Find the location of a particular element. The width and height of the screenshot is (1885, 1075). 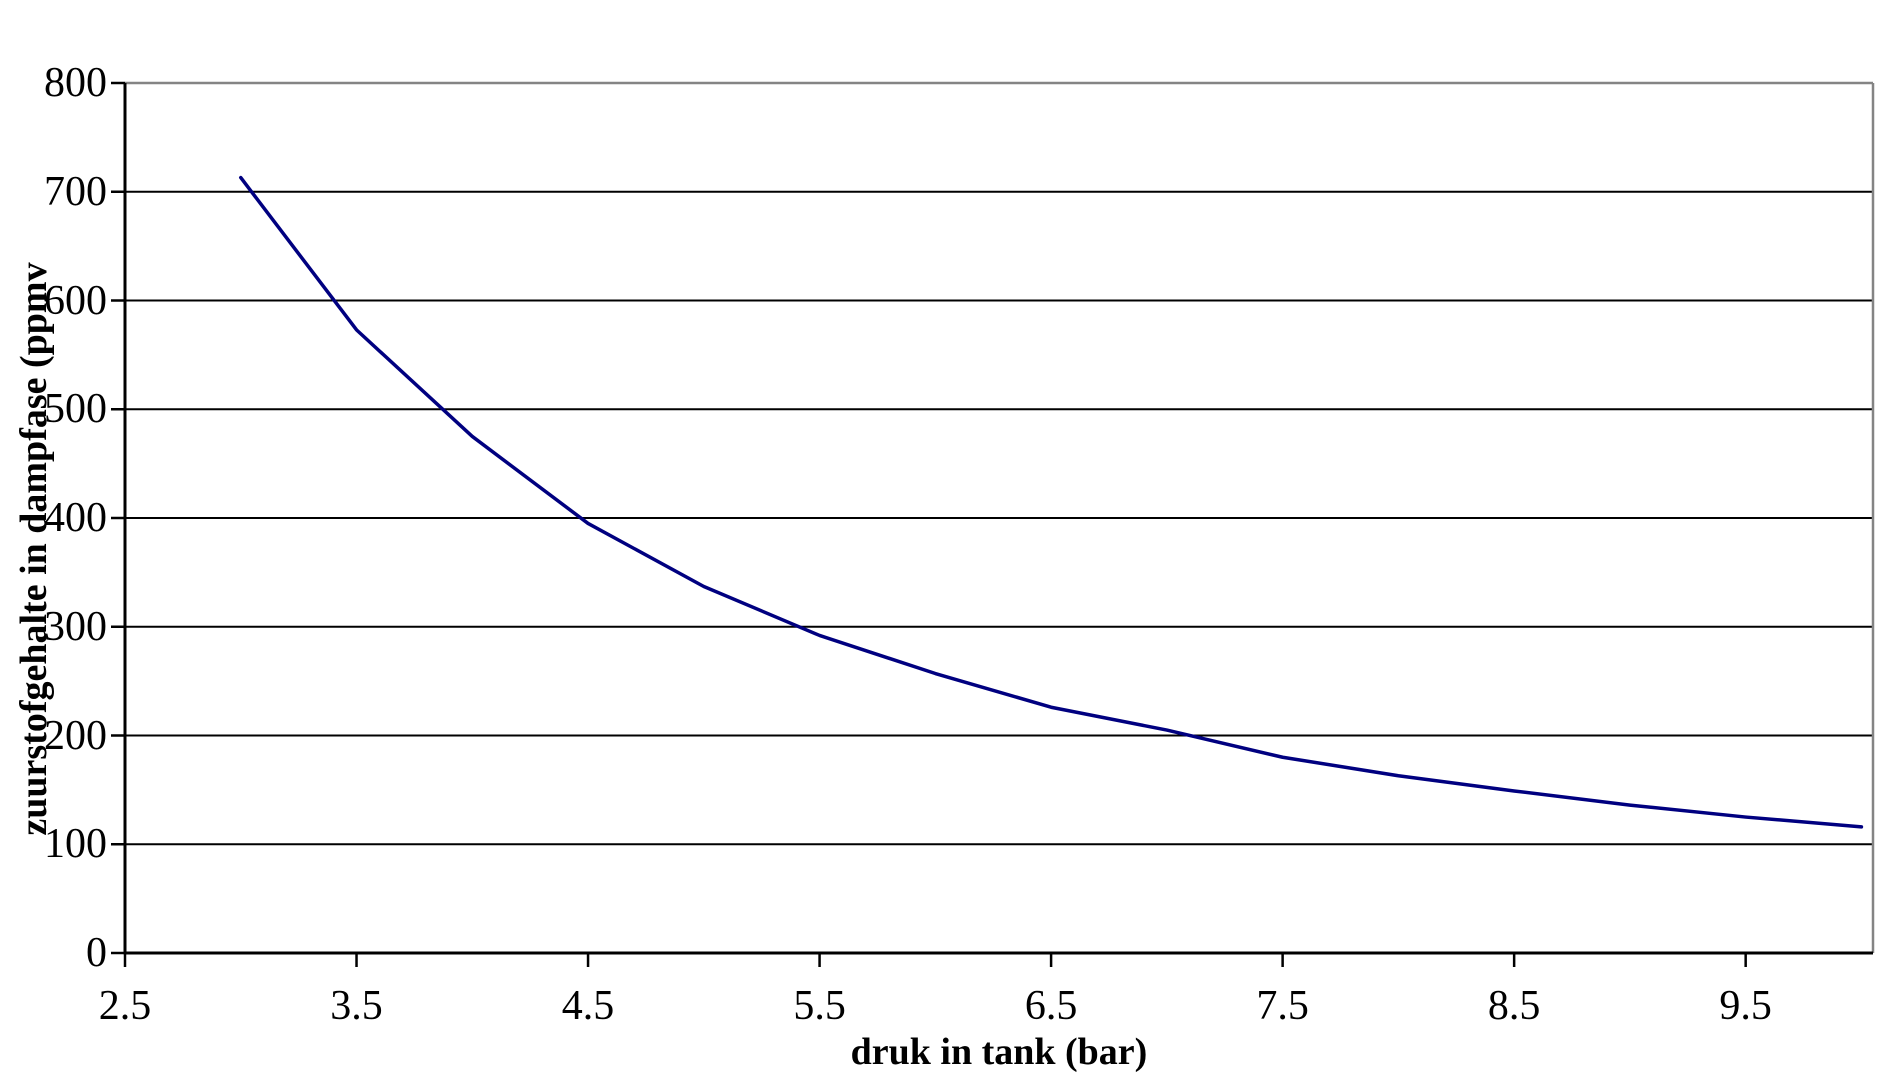

x-tick-label: 3.5 is located at coordinates (356, 1006).